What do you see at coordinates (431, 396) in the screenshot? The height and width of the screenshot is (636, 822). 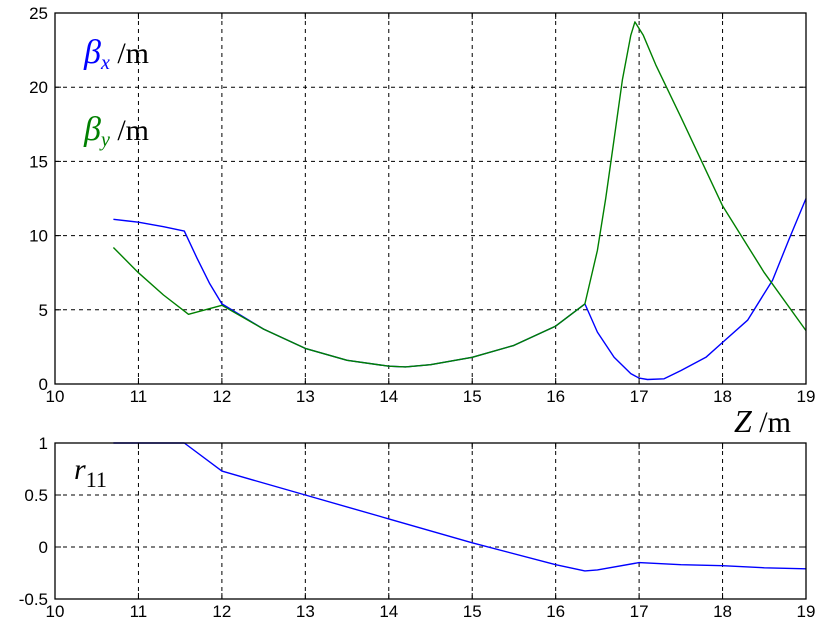 I see `beta-x-tick-labels: 10 11 12 13 14 15 16 17 18 19` at bounding box center [431, 396].